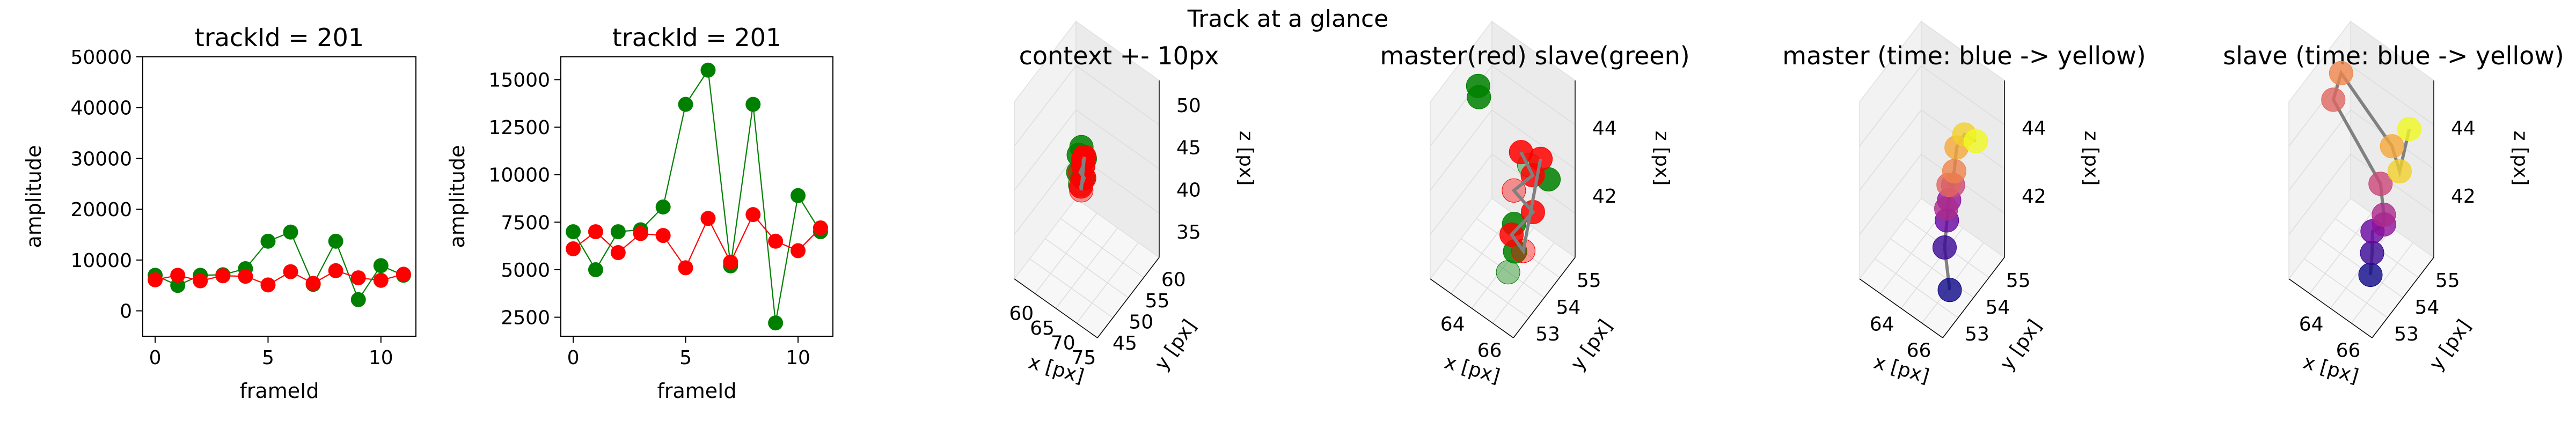  I want to click on chart-title: master (time: blue -> yellow), so click(1964, 55).